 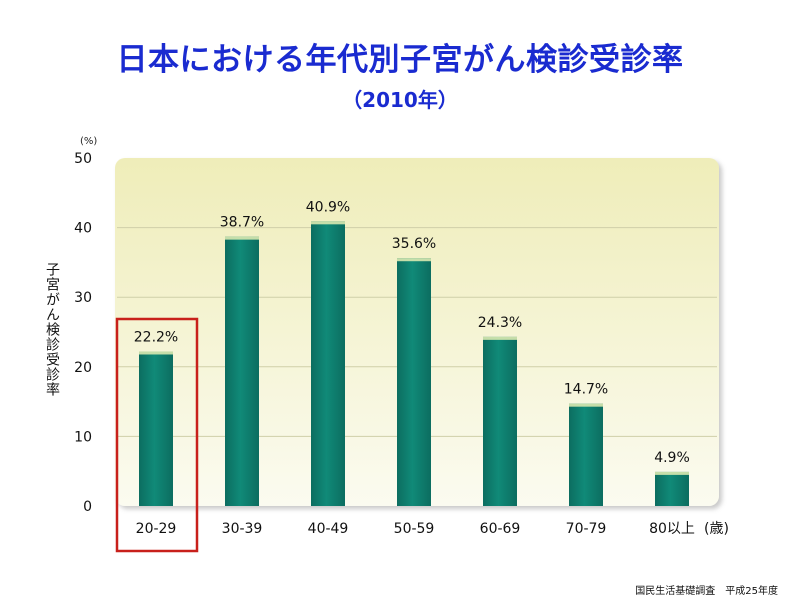 I want to click on value-label-50-59: 35.6%, so click(x=414, y=244).